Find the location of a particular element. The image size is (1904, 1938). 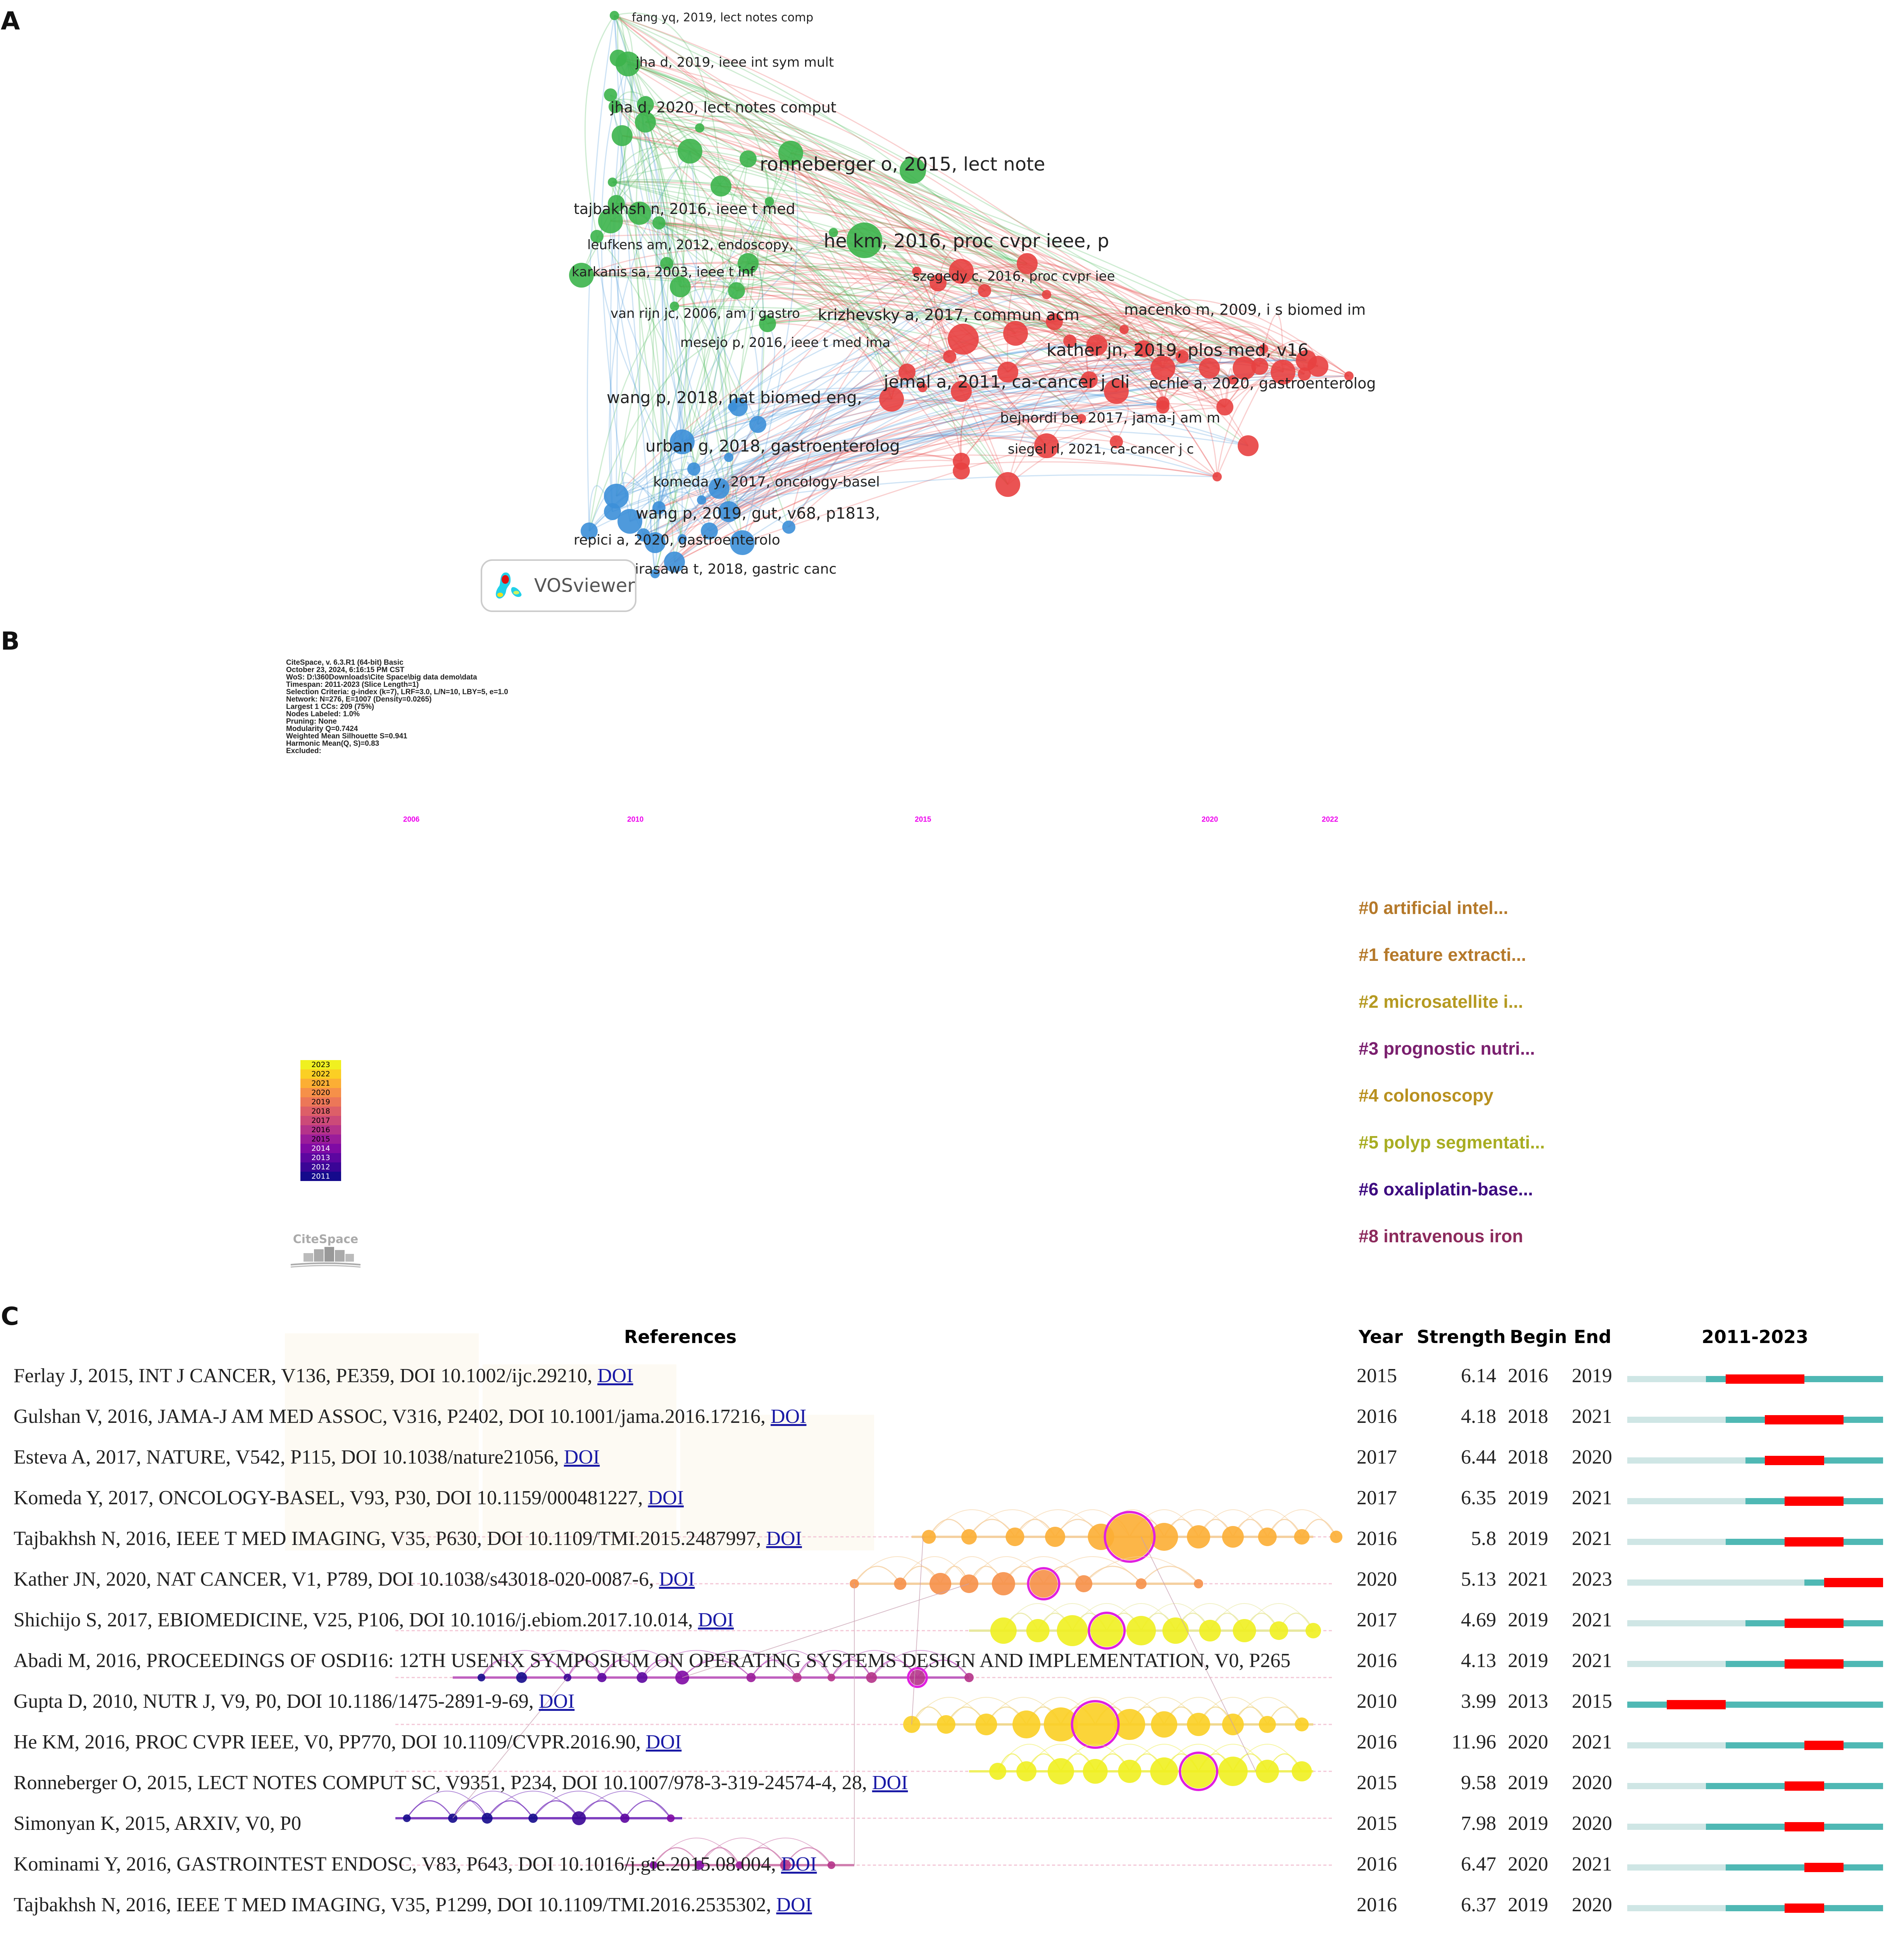

begin-cell: 2019 is located at coordinates (1528, 1620).